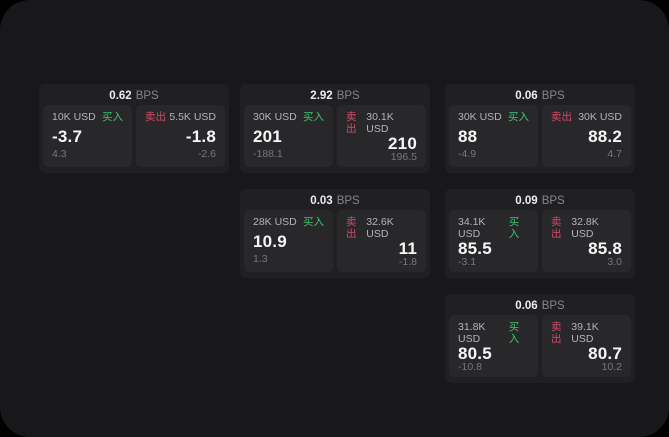 The width and height of the screenshot is (669, 437). I want to click on panel-top-row: 卖出 32.6K USD, so click(381, 228).